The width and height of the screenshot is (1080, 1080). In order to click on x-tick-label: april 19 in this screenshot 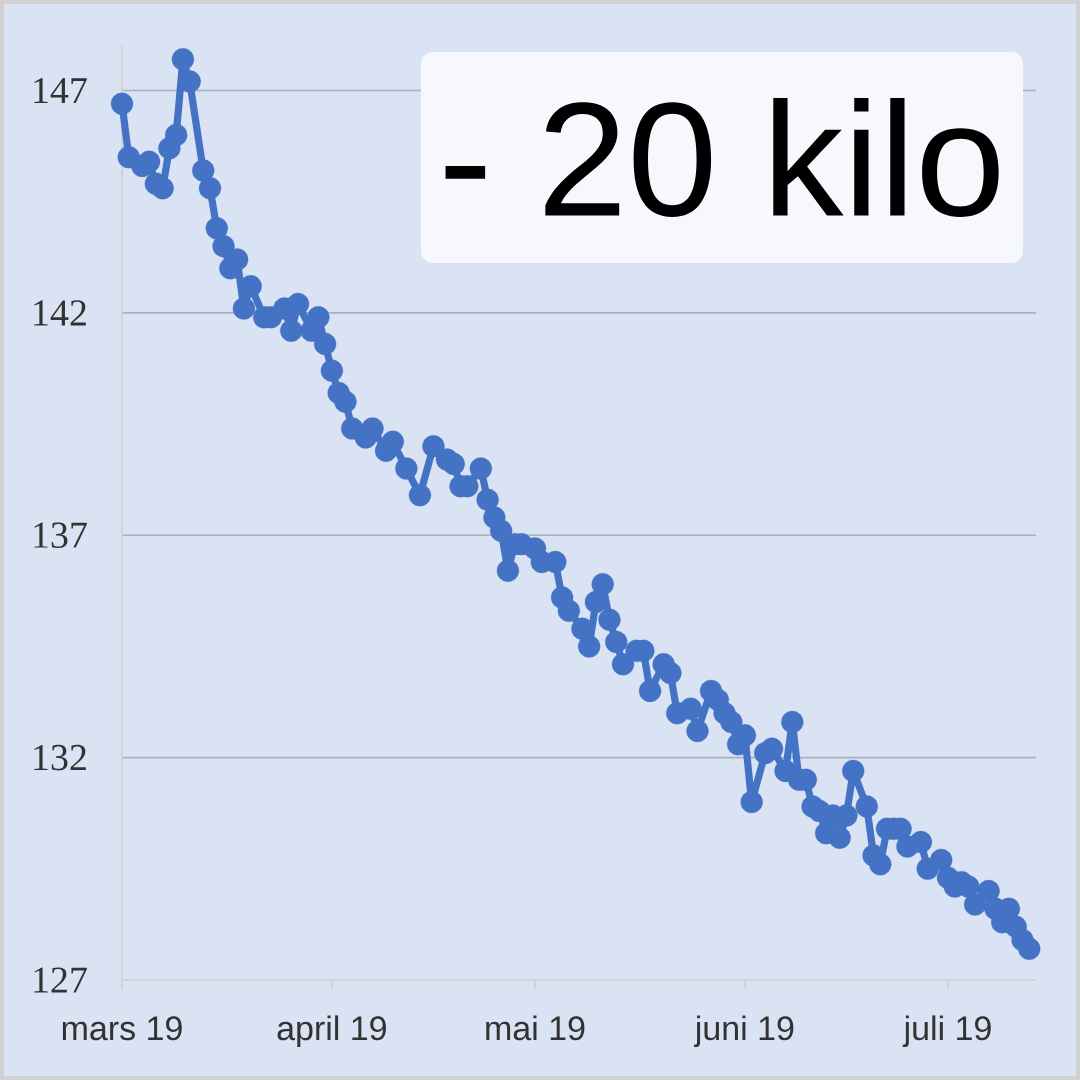, I will do `click(331, 1031)`.